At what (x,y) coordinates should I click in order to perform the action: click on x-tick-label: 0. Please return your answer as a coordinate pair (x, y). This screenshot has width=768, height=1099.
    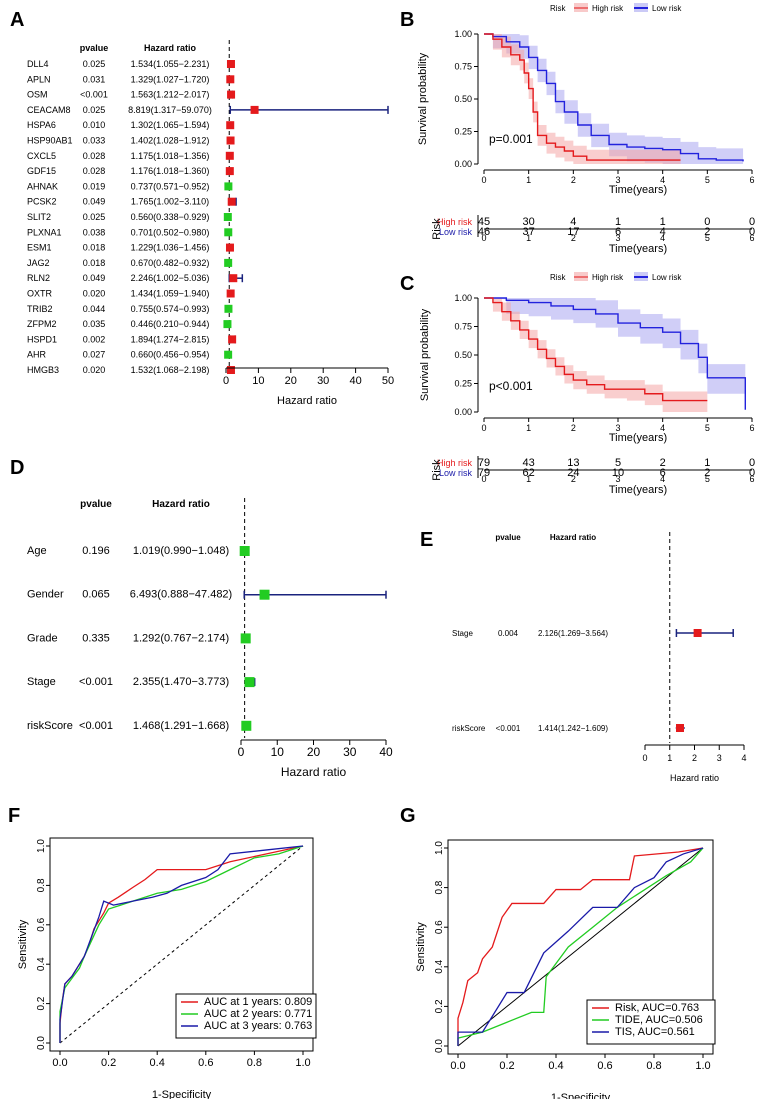
    Looking at the image, I should click on (241, 752).